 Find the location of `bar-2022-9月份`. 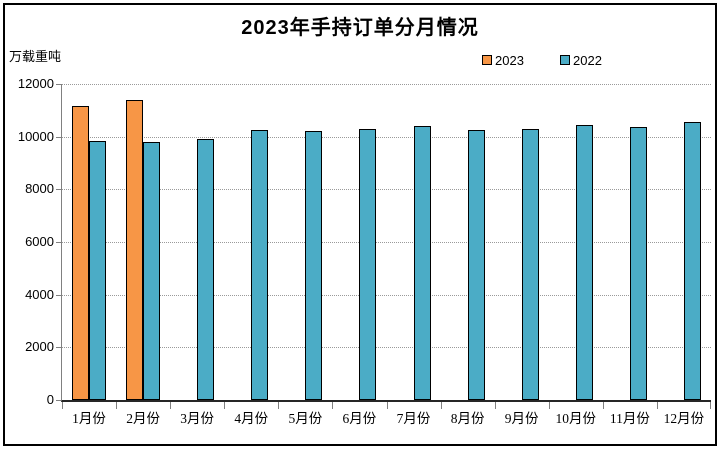

bar-2022-9月份 is located at coordinates (530, 264).